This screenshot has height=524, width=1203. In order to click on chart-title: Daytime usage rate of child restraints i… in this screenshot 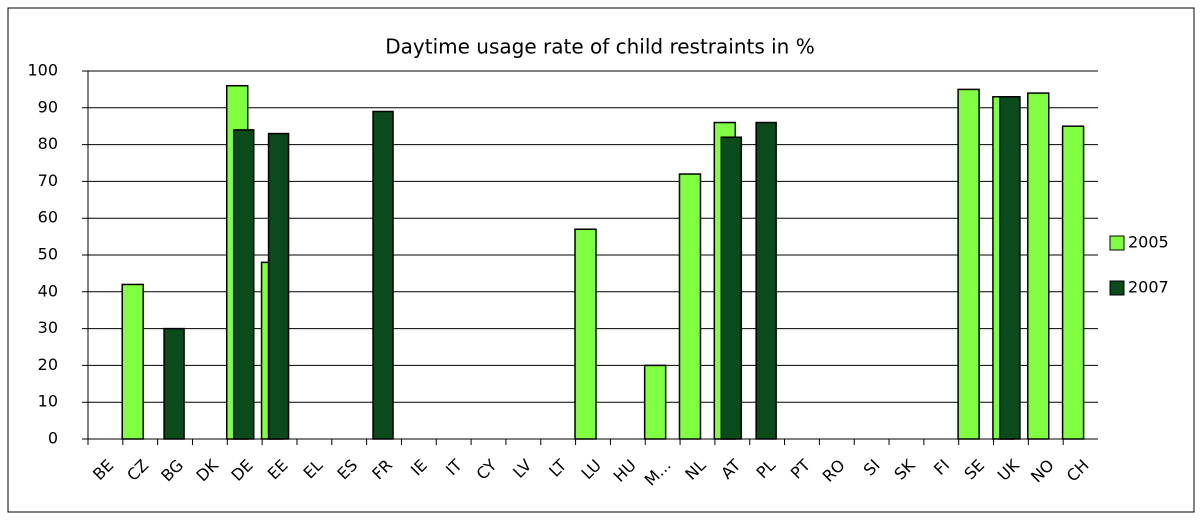, I will do `click(599, 47)`.